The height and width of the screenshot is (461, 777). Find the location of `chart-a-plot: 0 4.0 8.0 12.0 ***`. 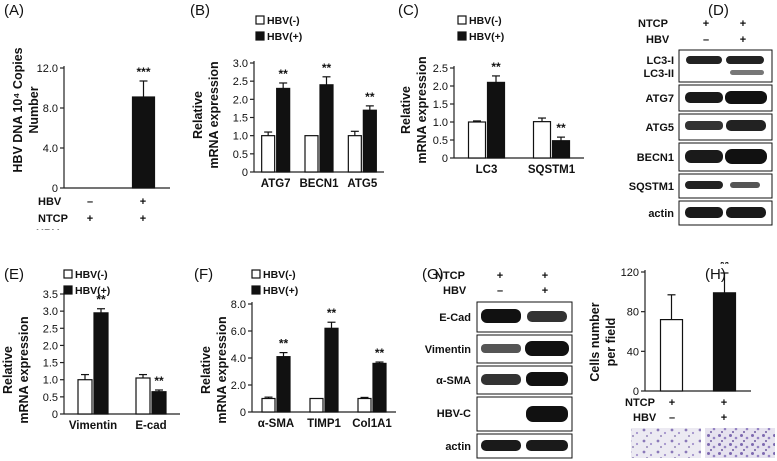

chart-a-plot: 0 4.0 8.0 12.0 *** is located at coordinates (103, 129).